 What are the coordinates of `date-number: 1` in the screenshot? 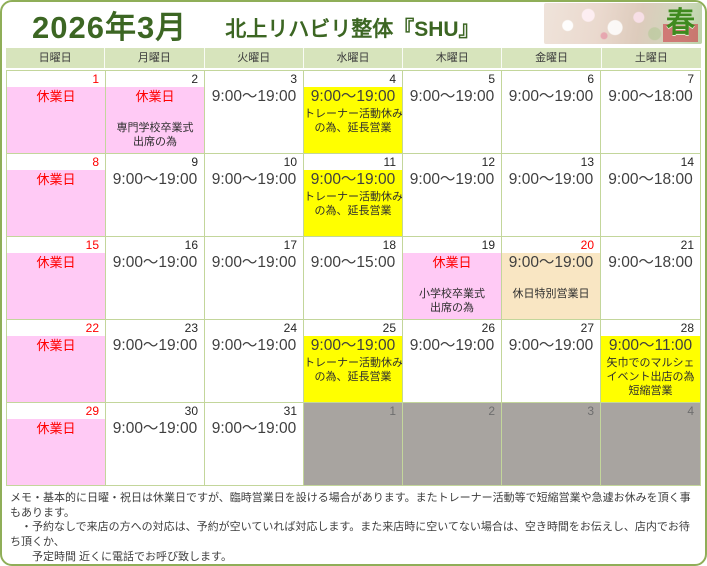 It's located at (392, 411).